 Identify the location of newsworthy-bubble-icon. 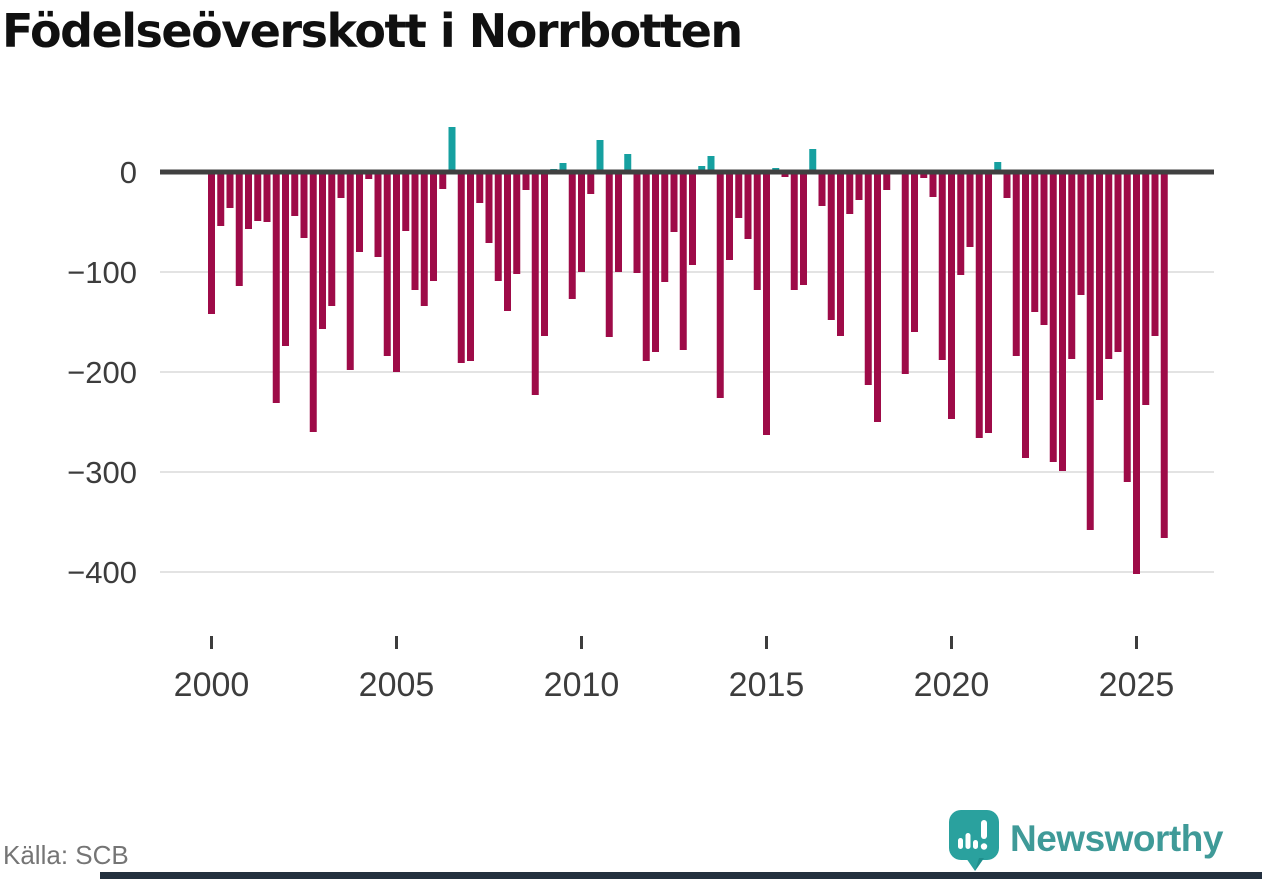
(974, 840).